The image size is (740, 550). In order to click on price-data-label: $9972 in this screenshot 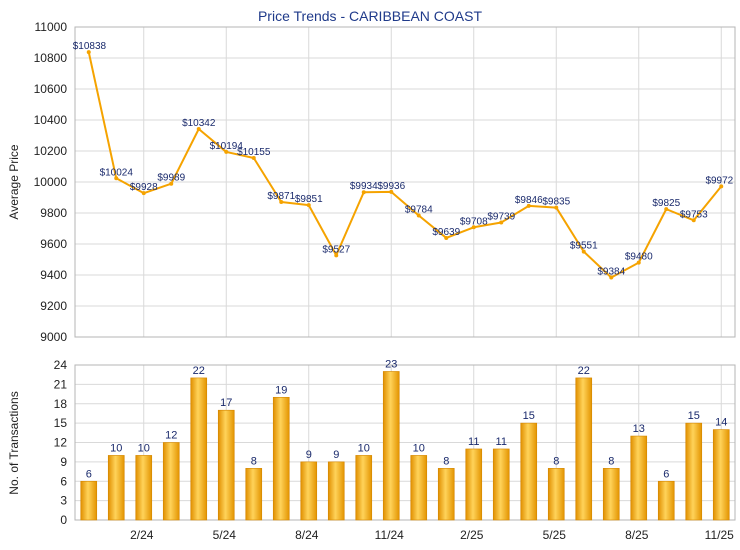, I will do `click(719, 180)`.